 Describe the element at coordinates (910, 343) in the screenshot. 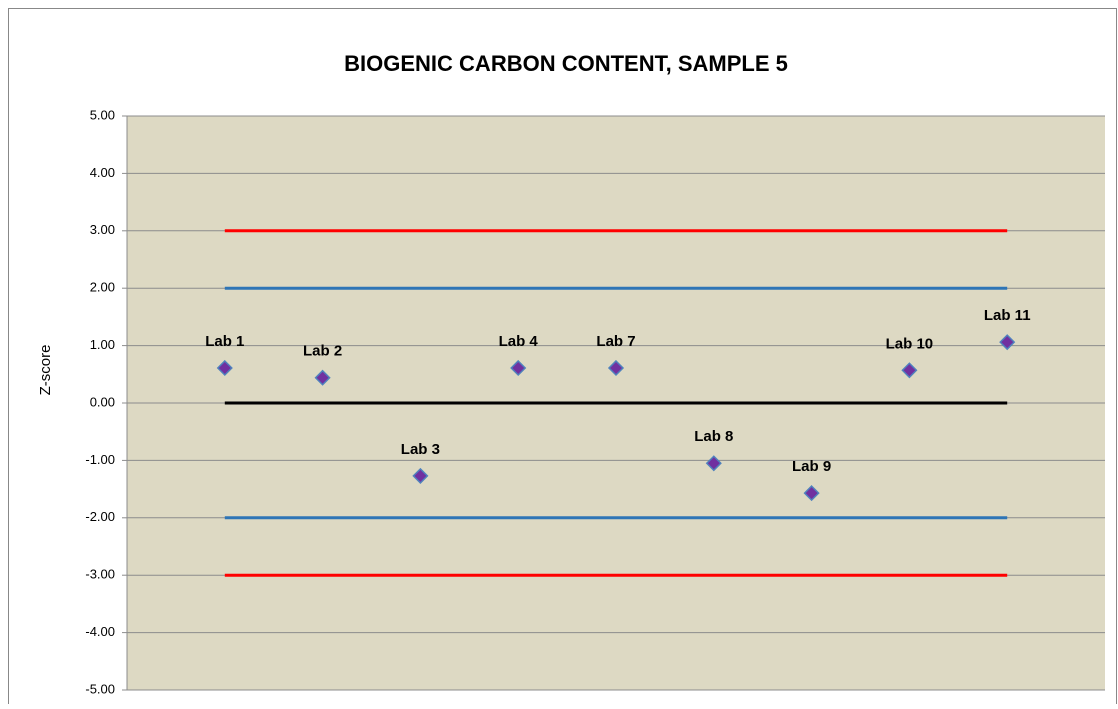

I see `point-label: Lab 10` at that location.